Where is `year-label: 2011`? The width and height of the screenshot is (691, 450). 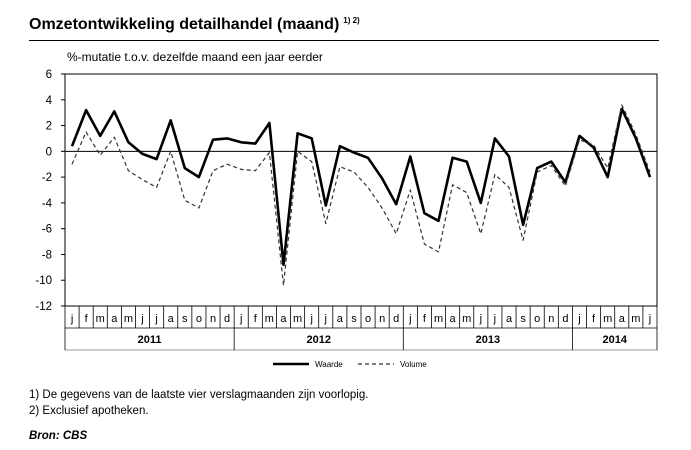
year-label: 2011 is located at coordinates (150, 340).